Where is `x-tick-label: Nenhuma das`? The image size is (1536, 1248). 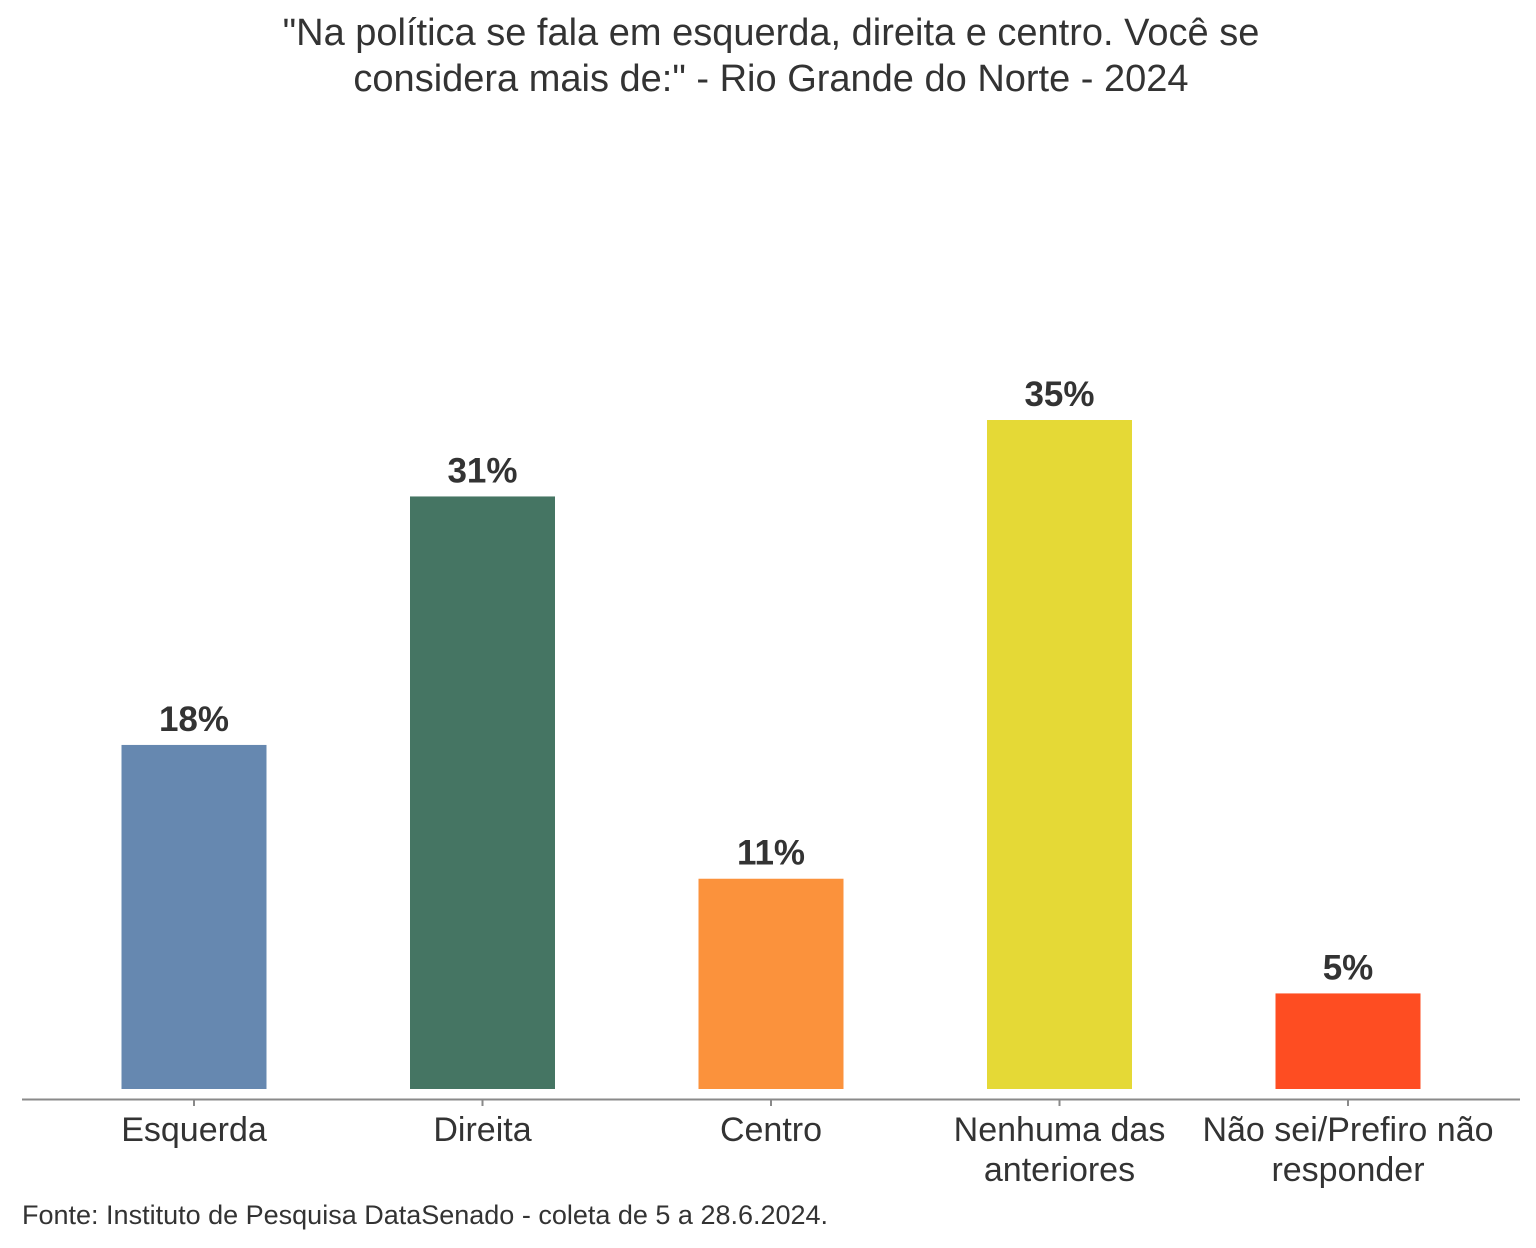
x-tick-label: Nenhuma das is located at coordinates (1060, 1130).